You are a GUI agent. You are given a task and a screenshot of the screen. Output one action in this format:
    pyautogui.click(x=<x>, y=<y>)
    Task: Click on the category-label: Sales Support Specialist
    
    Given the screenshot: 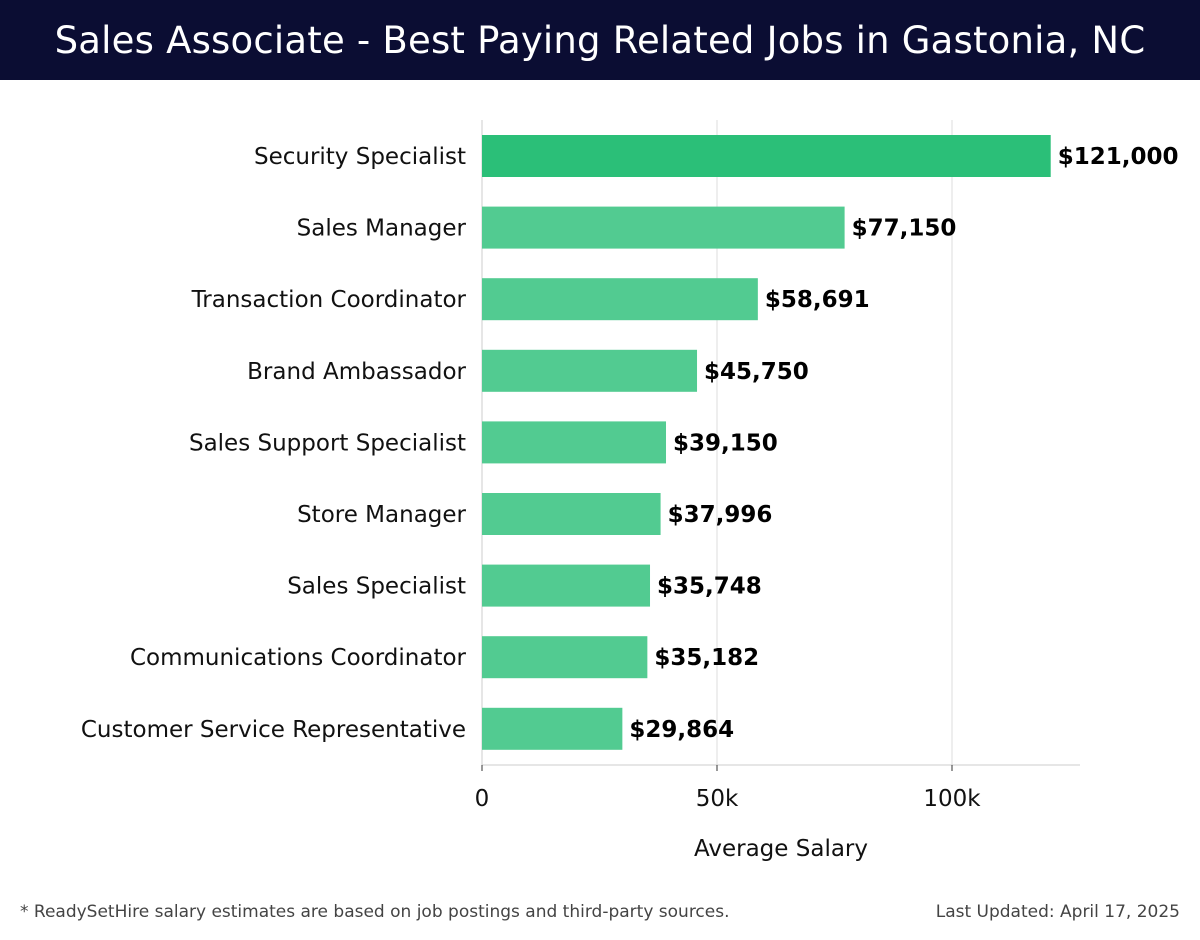 What is the action you would take?
    pyautogui.click(x=327, y=443)
    